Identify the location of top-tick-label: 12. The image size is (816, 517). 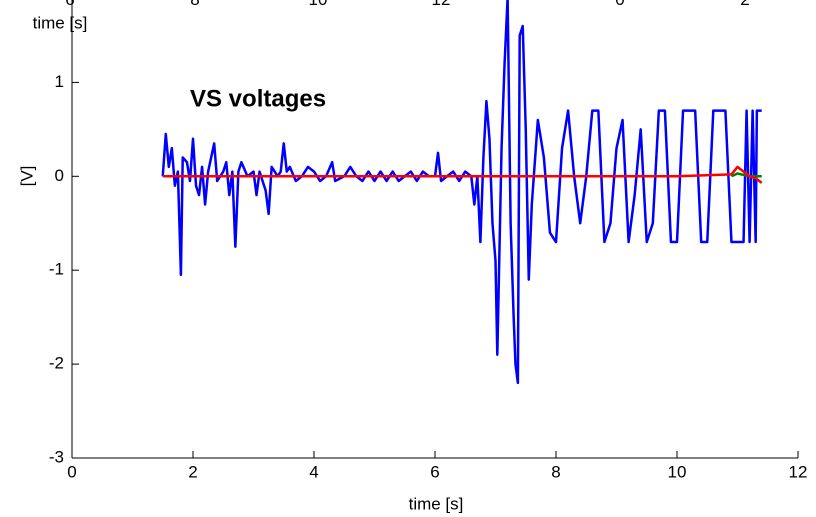
(441, 4).